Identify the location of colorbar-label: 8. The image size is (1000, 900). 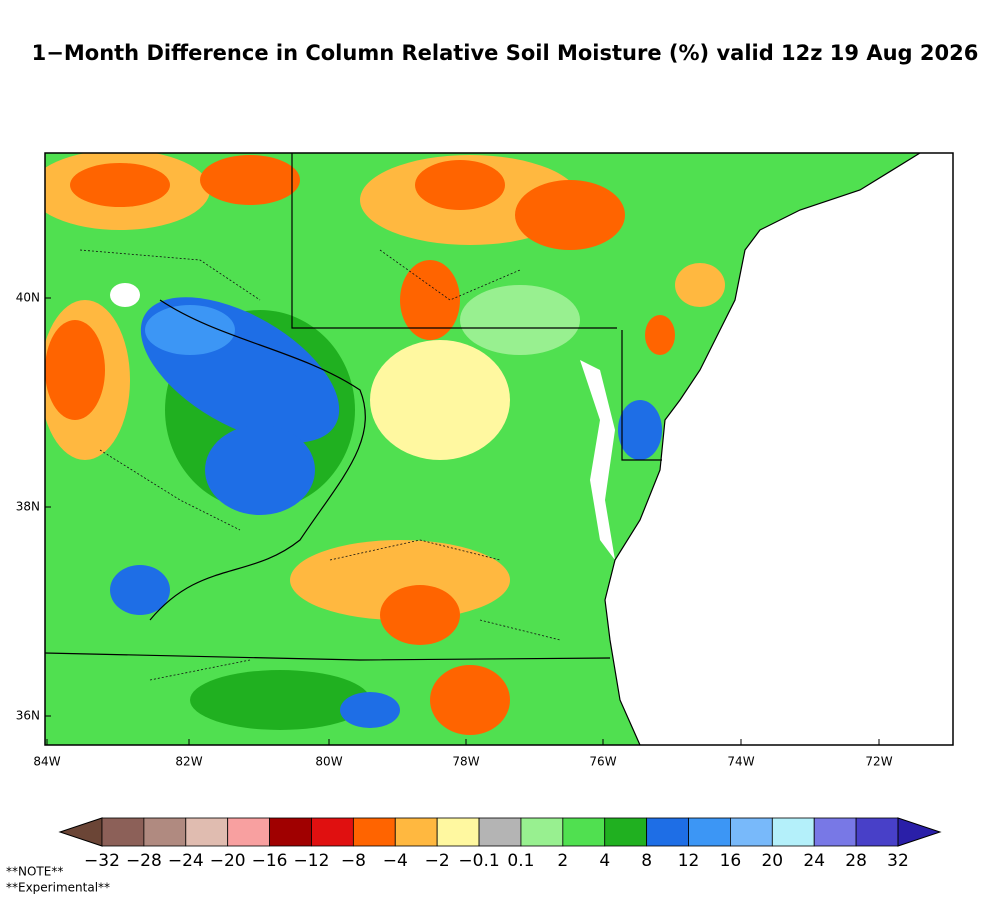
(646, 861).